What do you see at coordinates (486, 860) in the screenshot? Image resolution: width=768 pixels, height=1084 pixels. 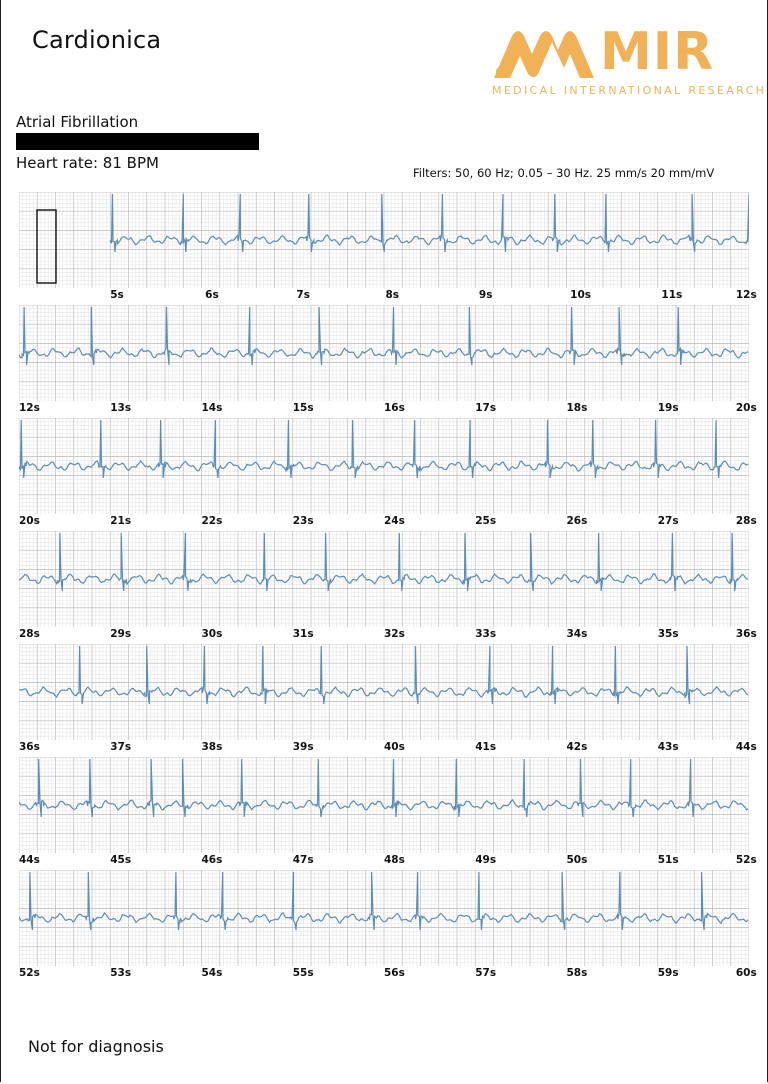 I see `time-tick-label: 49s` at bounding box center [486, 860].